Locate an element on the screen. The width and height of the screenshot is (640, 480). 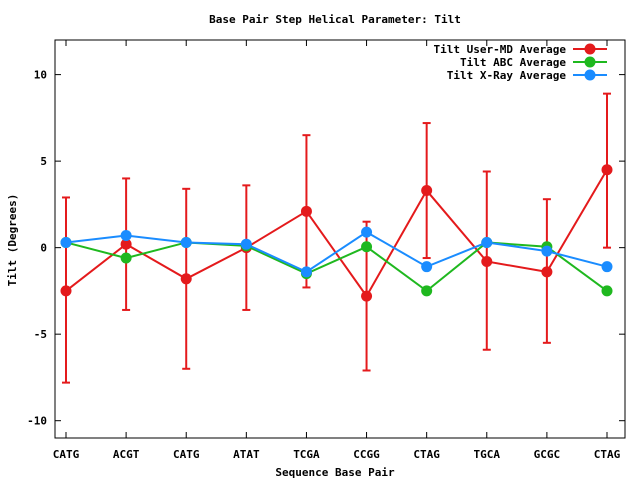
x-tick-label: CCGG is located at coordinates (366, 454).